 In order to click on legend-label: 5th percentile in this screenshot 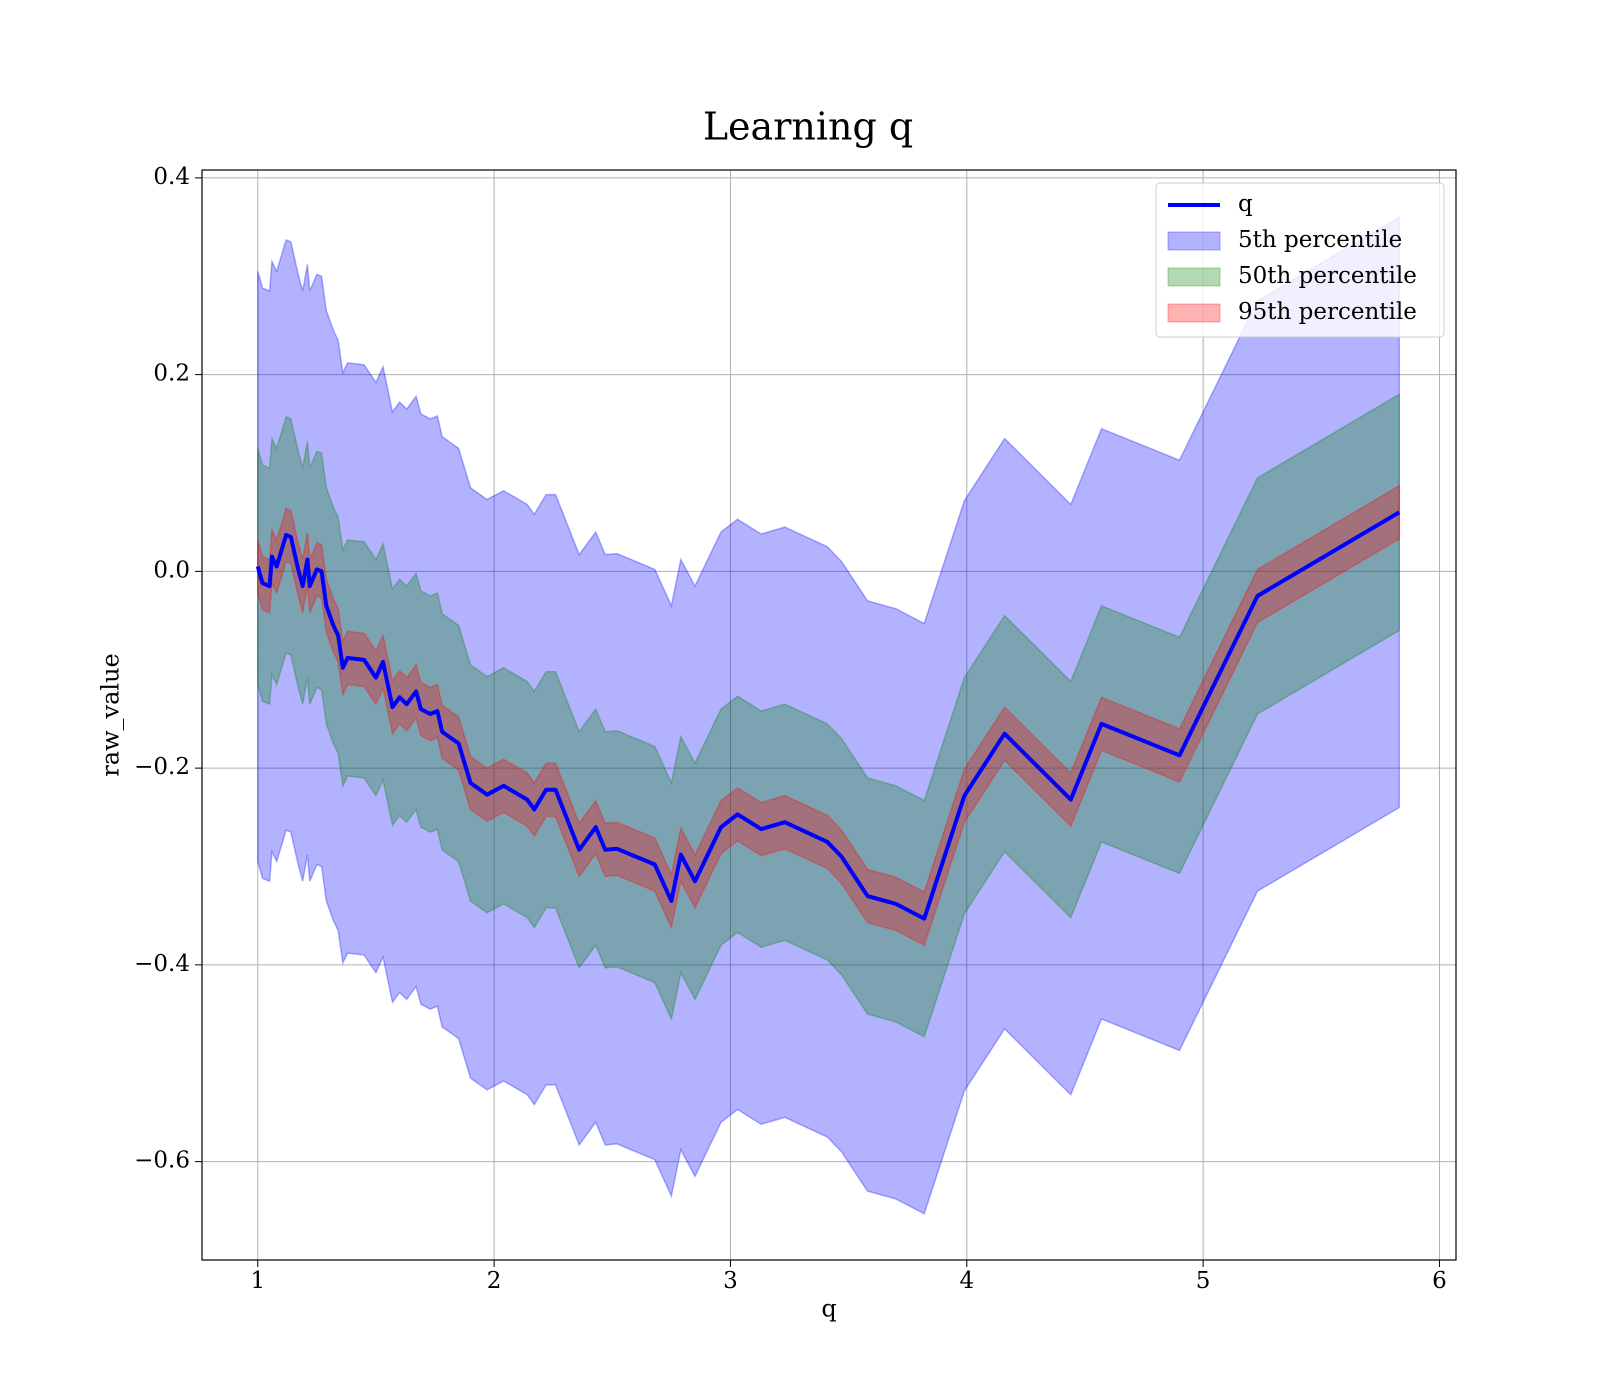, I will do `click(1320, 240)`.